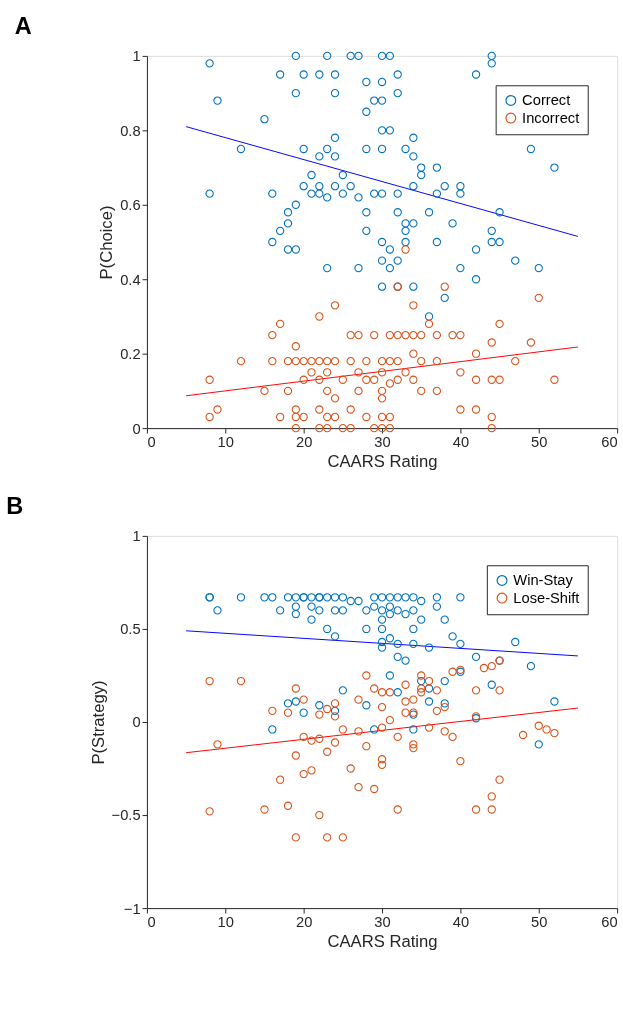  What do you see at coordinates (23, 26) in the screenshot?
I see `chart-title: A` at bounding box center [23, 26].